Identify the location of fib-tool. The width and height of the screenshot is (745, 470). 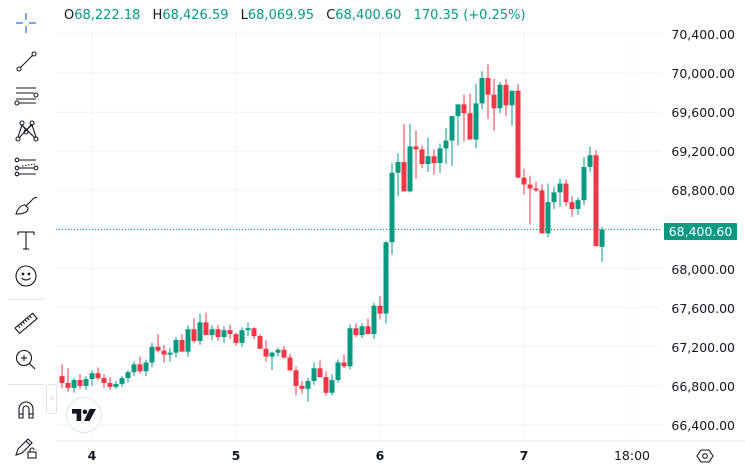
(26, 168).